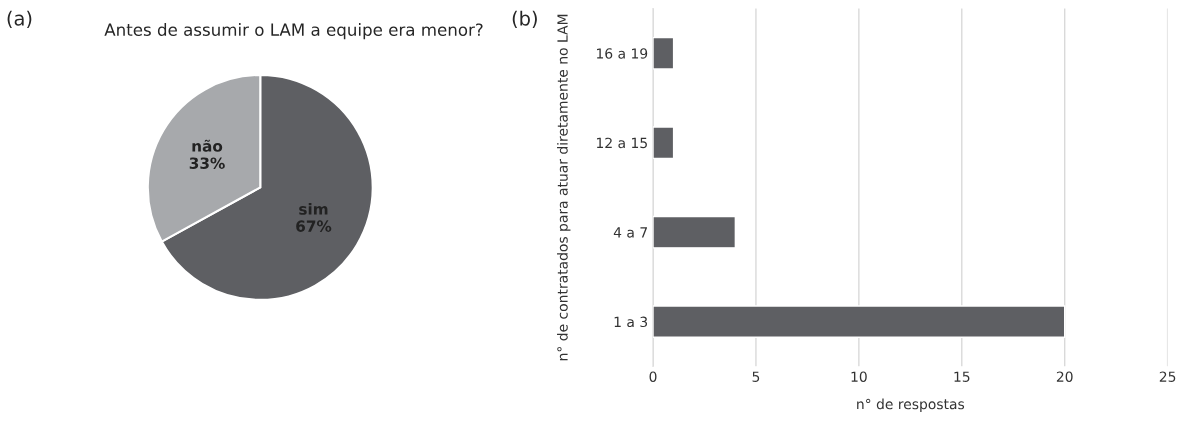 The height and width of the screenshot is (426, 1183). I want to click on x-tick-label: 10, so click(859, 376).